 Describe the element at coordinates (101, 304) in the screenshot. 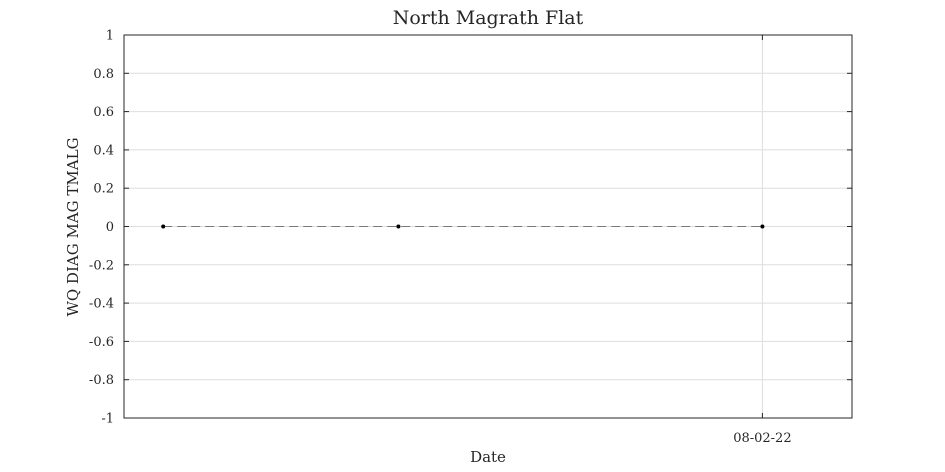

I see `y-tick-label: -0.4` at that location.